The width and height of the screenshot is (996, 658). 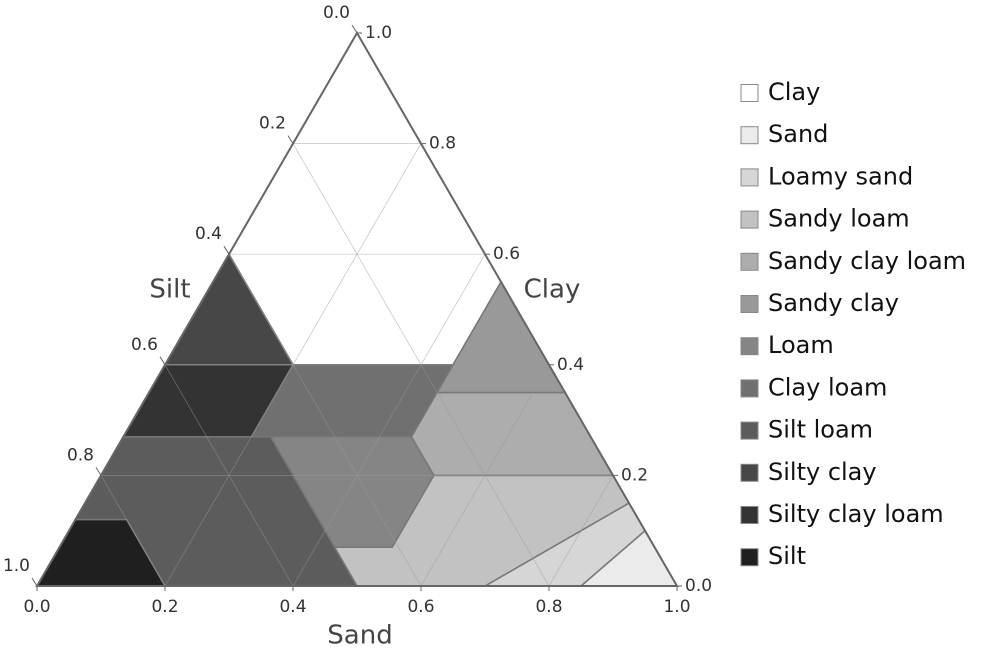 What do you see at coordinates (833, 303) in the screenshot?
I see `legend-label: Sandy clay` at bounding box center [833, 303].